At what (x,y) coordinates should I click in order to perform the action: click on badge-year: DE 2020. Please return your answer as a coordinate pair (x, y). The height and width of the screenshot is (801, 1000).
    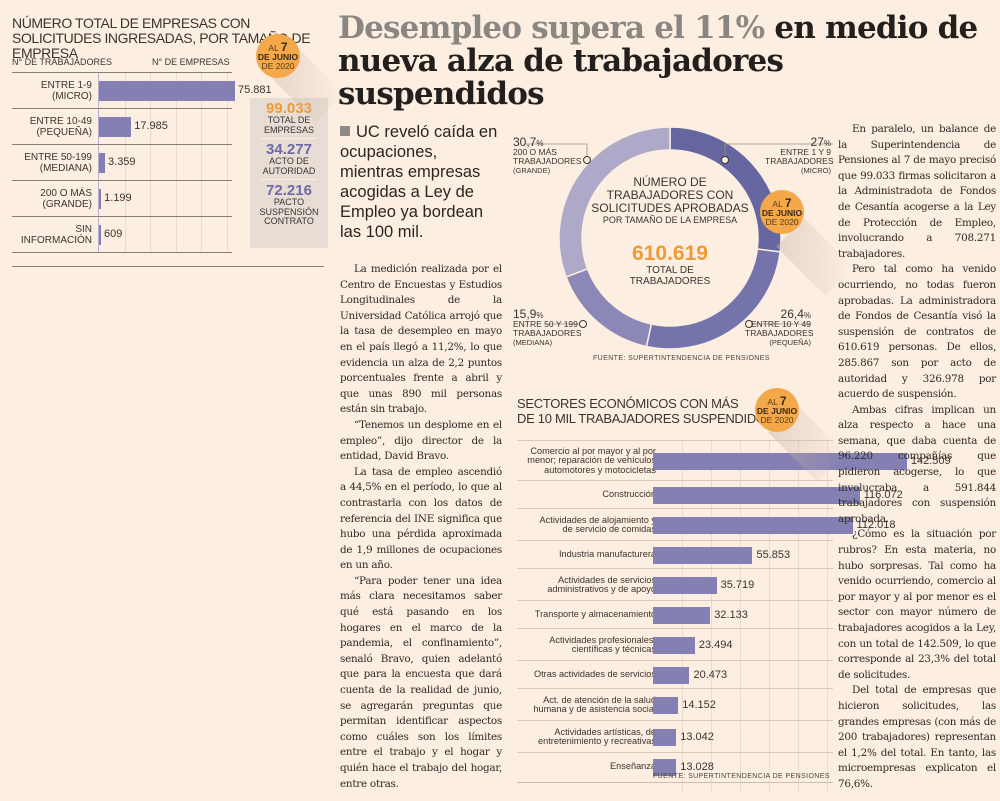
    Looking at the image, I should click on (782, 222).